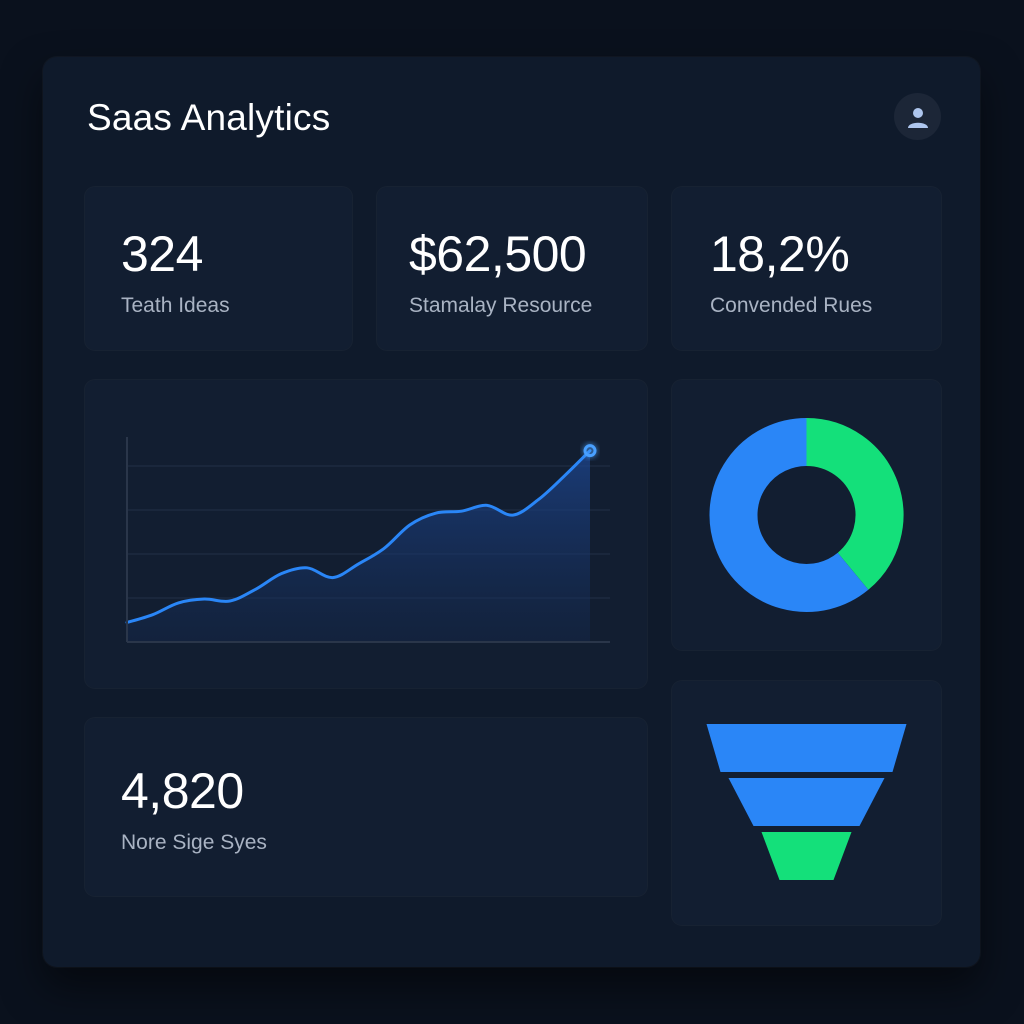 Image resolution: width=1024 pixels, height=1024 pixels. What do you see at coordinates (854, 504) in the screenshot?
I see `donut-slice-green` at bounding box center [854, 504].